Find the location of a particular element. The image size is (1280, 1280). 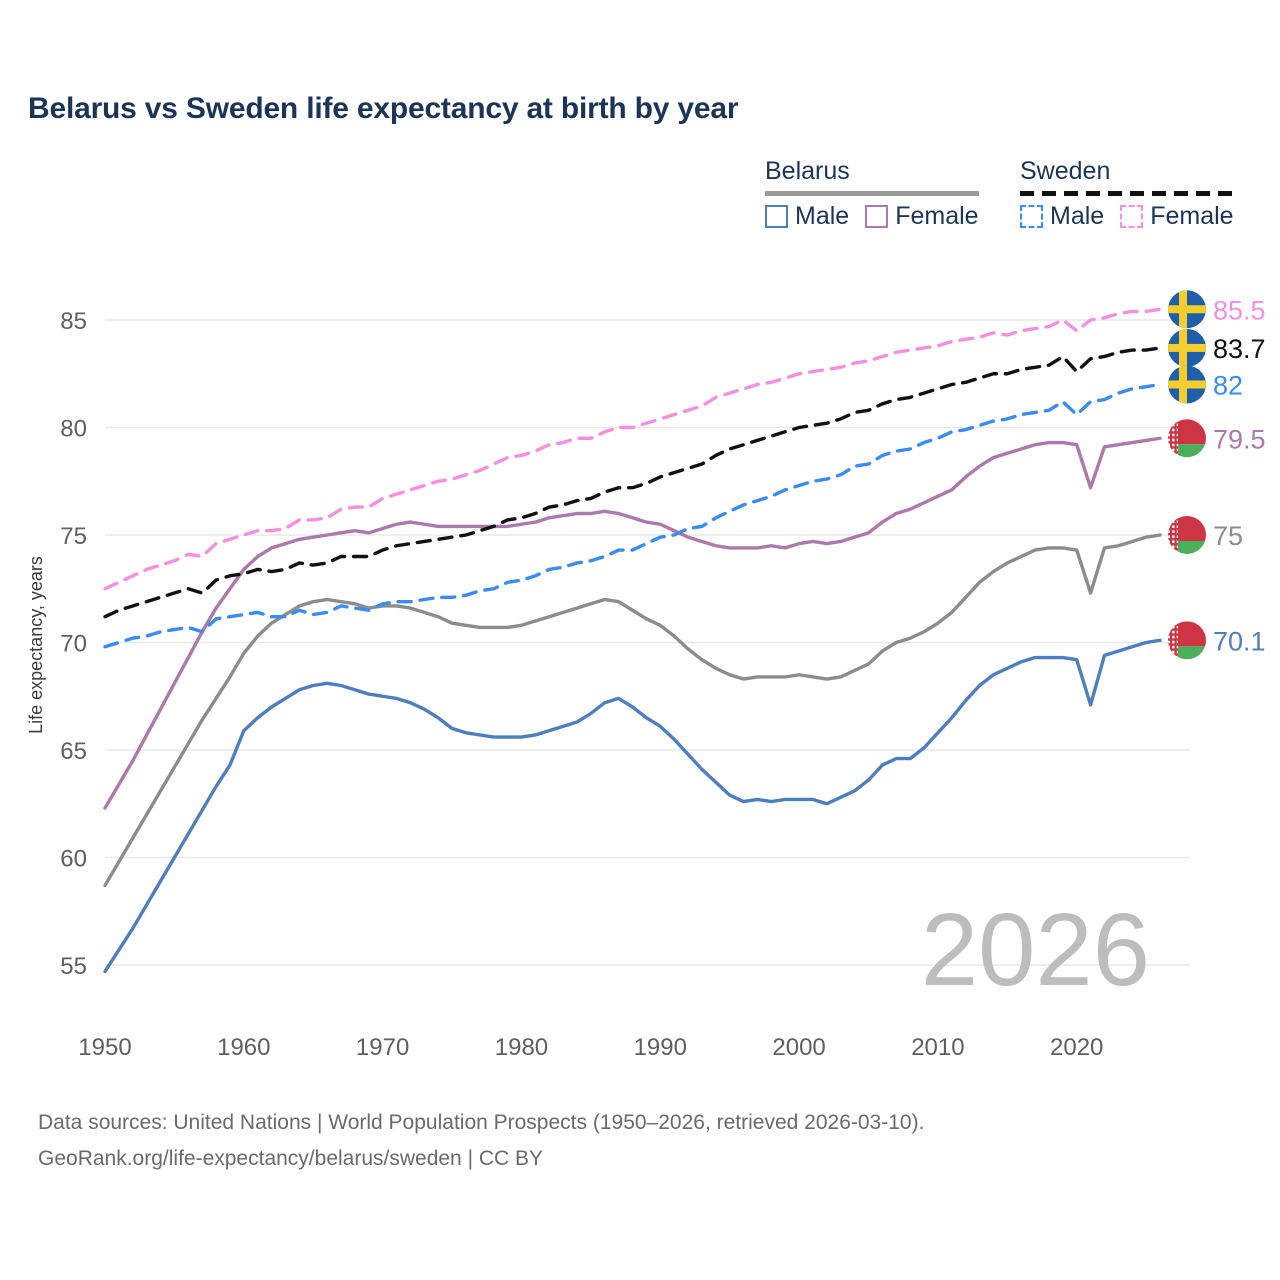

y-tick-label: 55 is located at coordinates (73, 966).